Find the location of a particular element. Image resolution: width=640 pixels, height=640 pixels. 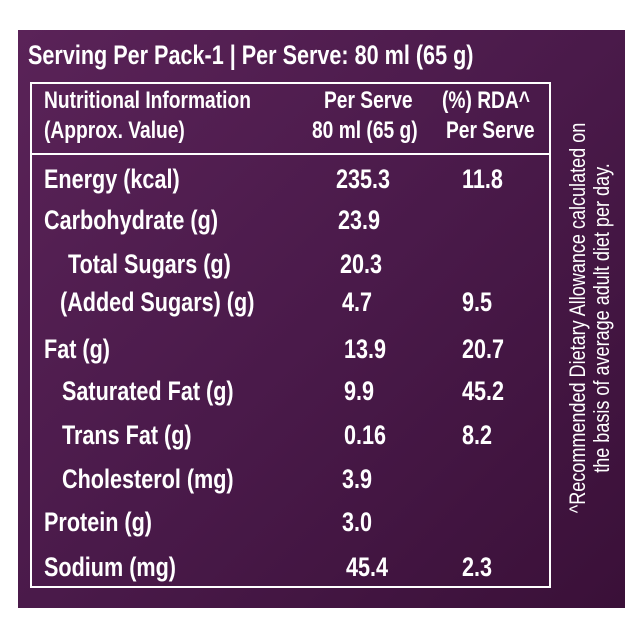

per-serve-value: 0.16 is located at coordinates (365, 435).